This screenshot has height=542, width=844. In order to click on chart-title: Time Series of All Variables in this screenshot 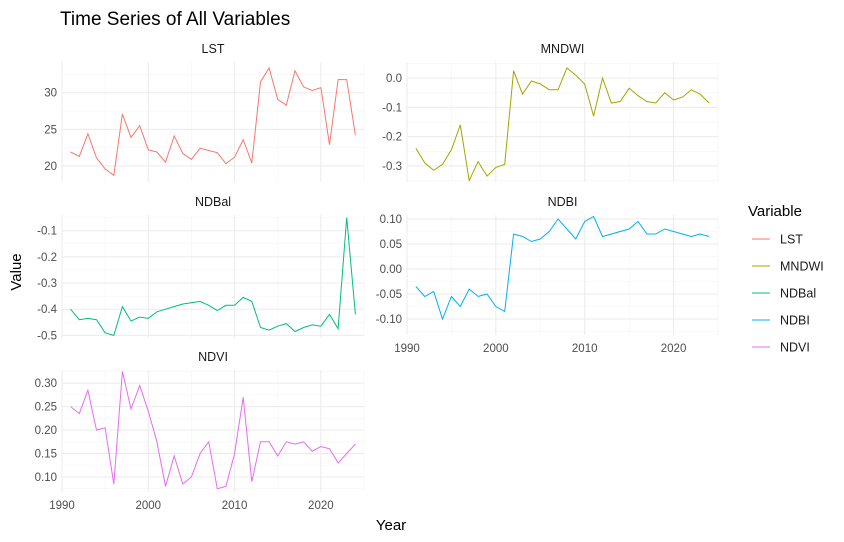, I will do `click(175, 19)`.